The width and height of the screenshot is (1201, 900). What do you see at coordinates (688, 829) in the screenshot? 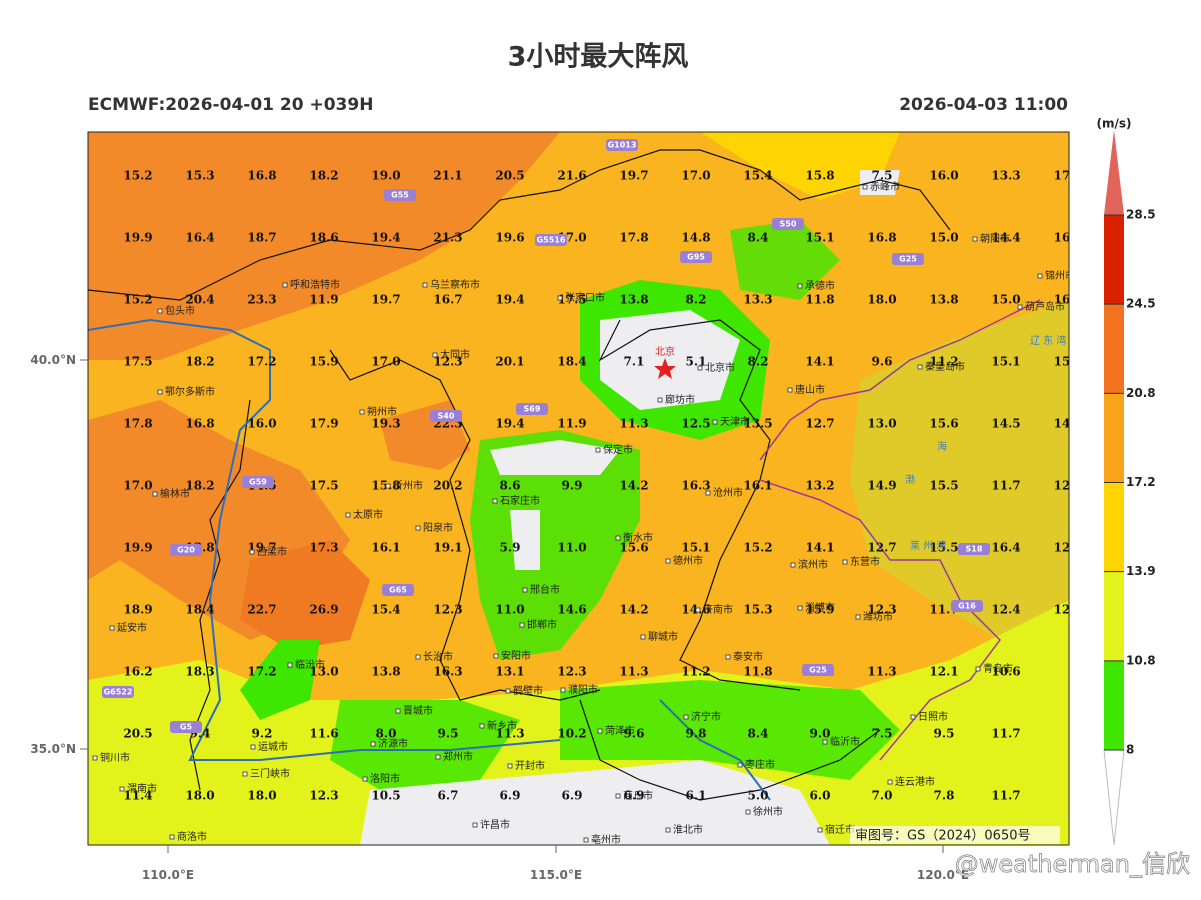
I see `city-label: 淮北市` at bounding box center [688, 829].